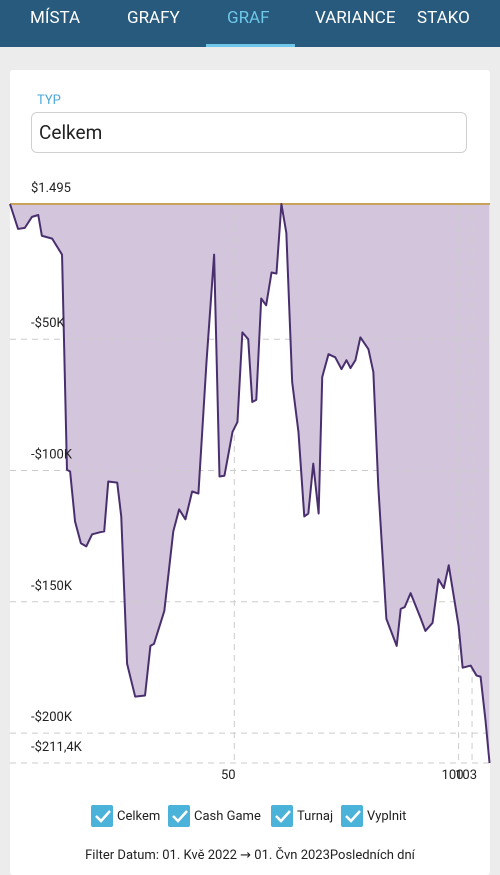  I want to click on y-tick-label: -$211,4K, so click(57, 747).